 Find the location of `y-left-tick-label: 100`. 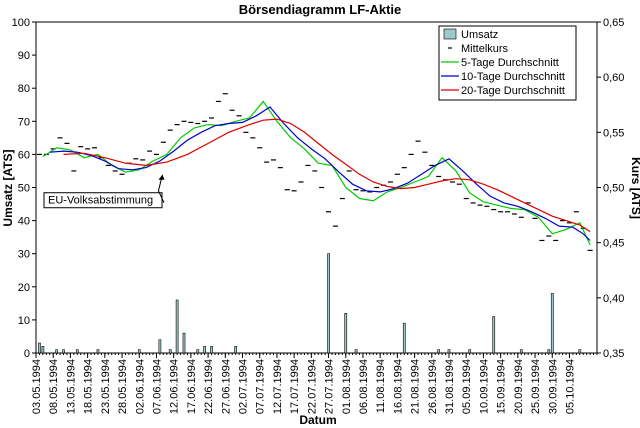

y-left-tick-label: 100 is located at coordinates (21, 23).